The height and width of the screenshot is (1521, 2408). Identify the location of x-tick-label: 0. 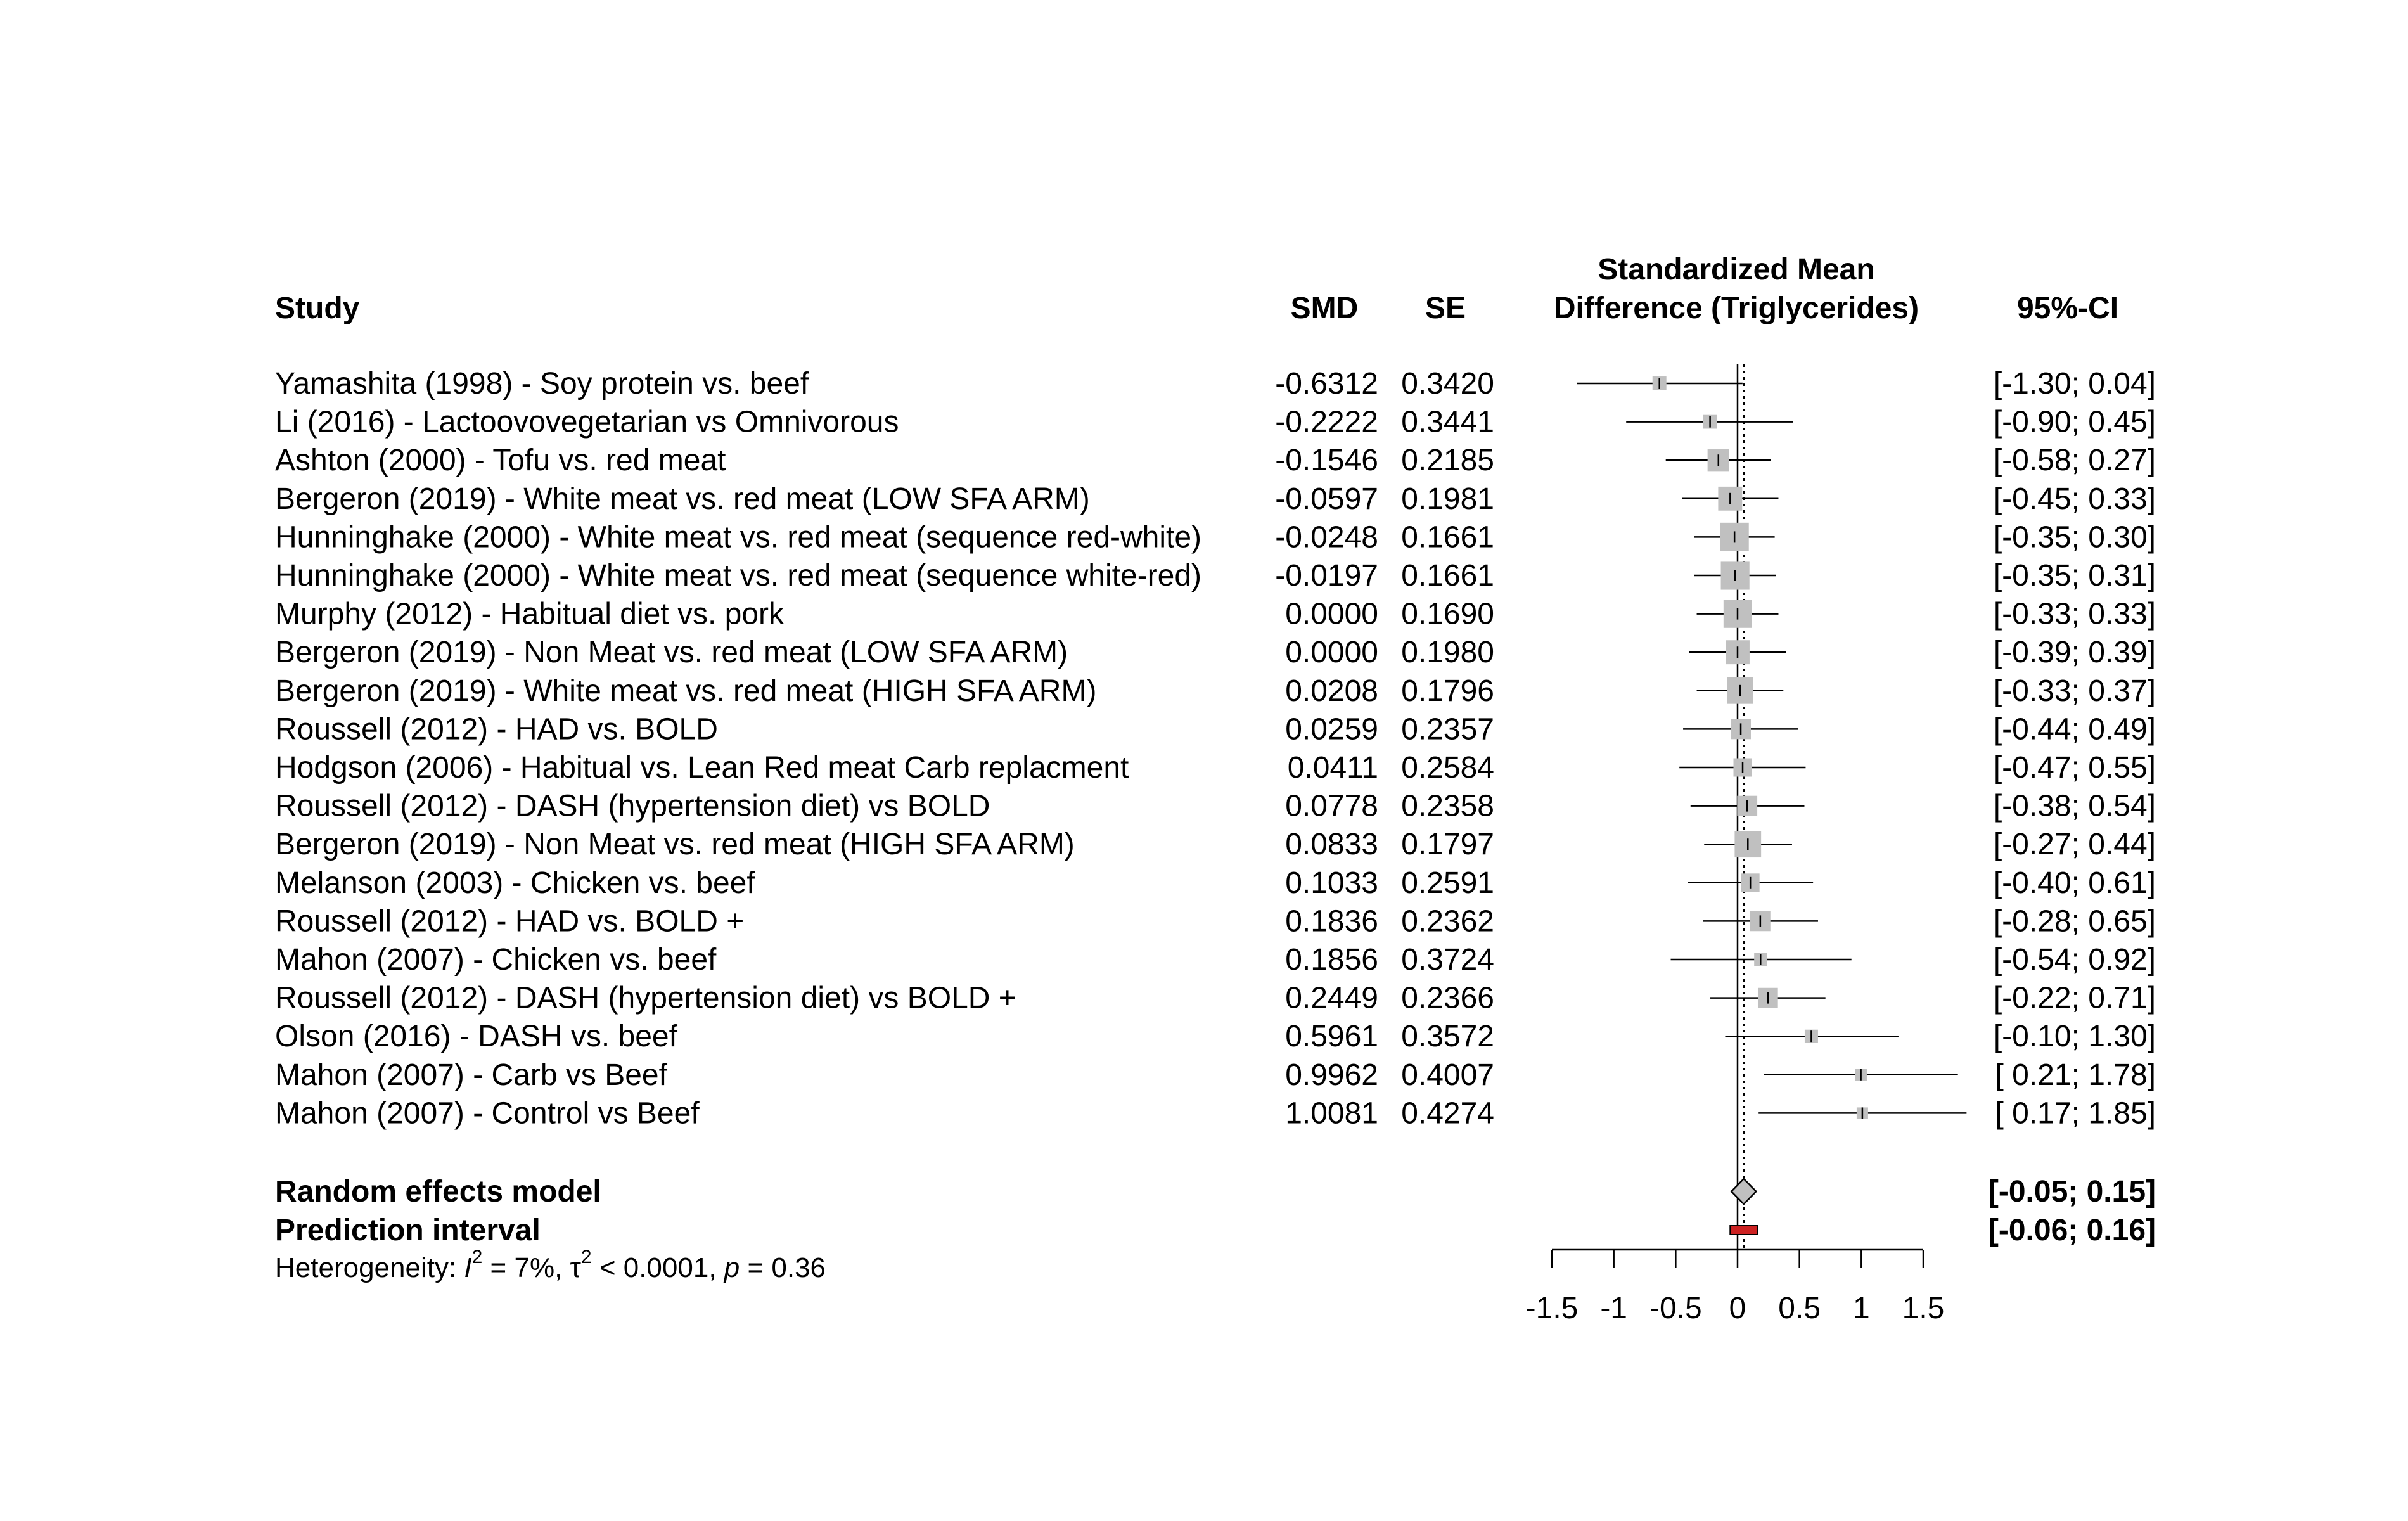
(1737, 1309).